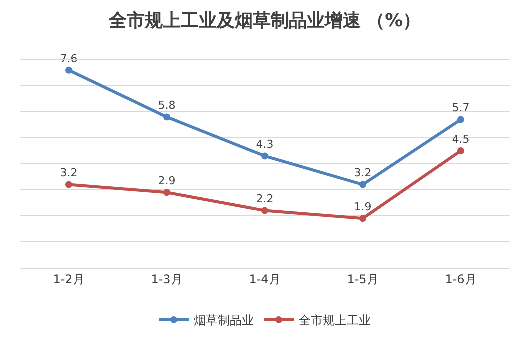  Describe the element at coordinates (363, 207) in the screenshot. I see `data-label: 1.9` at that location.